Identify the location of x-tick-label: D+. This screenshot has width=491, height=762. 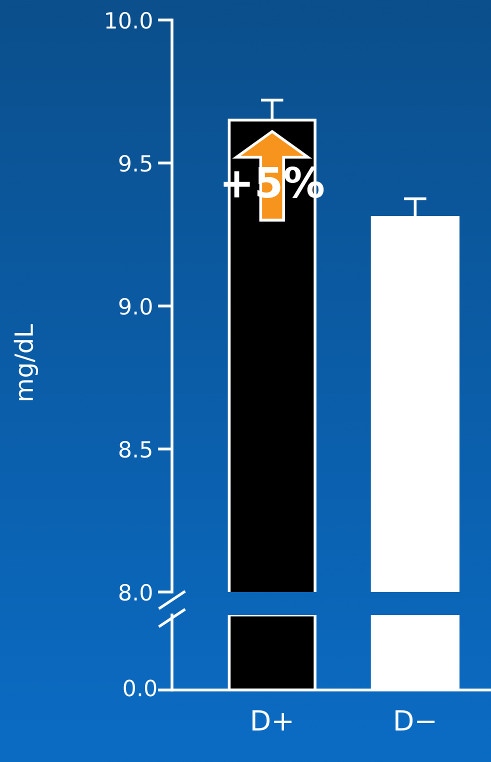
(272, 720).